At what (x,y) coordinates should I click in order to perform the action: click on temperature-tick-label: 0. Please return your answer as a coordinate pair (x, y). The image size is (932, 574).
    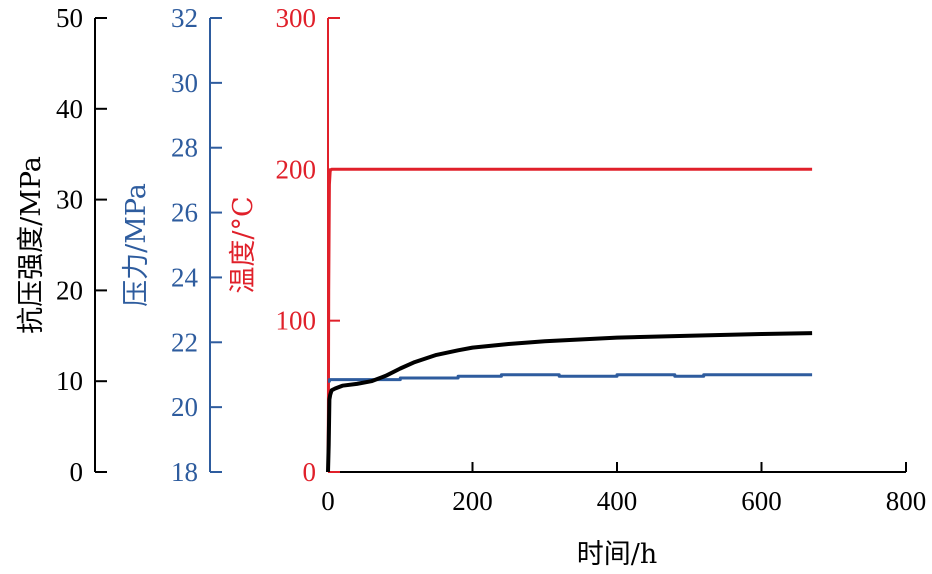
    Looking at the image, I should click on (310, 472).